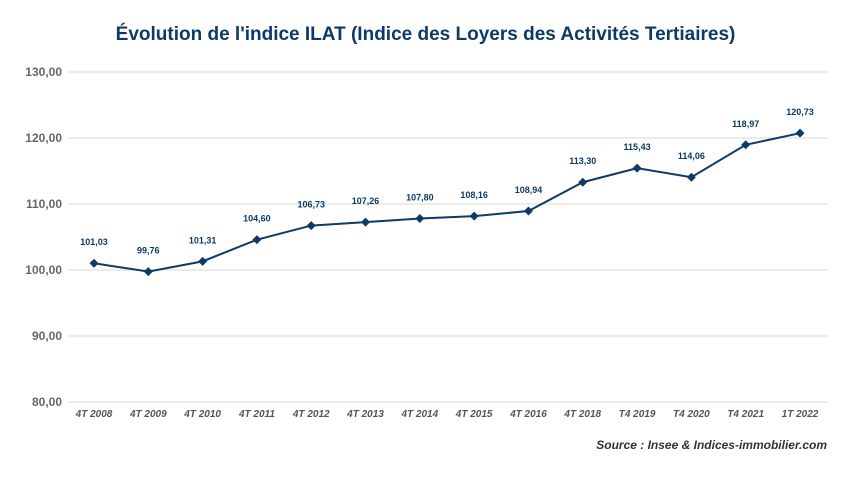  I want to click on y-axis-ticks: 80,00 90,00 100,00 110,00 120,00 130,00, so click(43, 237).